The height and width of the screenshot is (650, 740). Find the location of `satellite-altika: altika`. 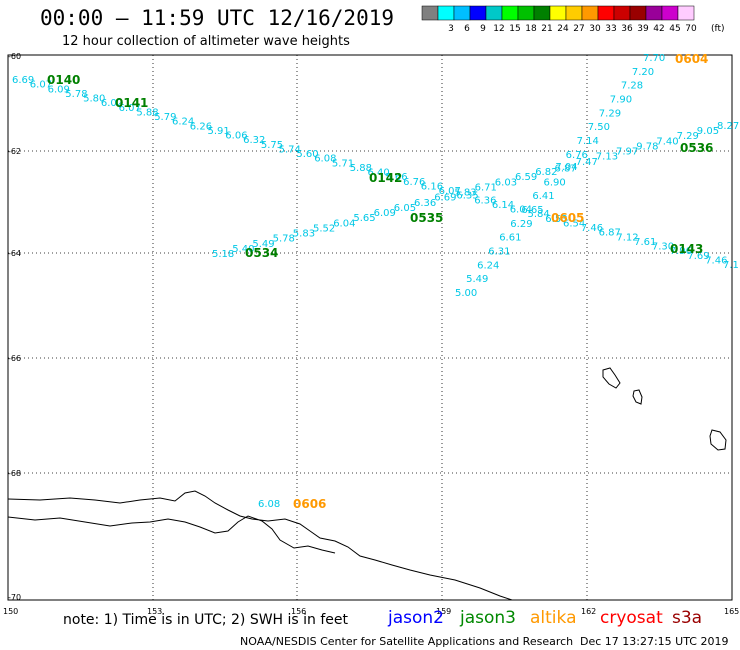

satellite-altika: altika is located at coordinates (553, 618).